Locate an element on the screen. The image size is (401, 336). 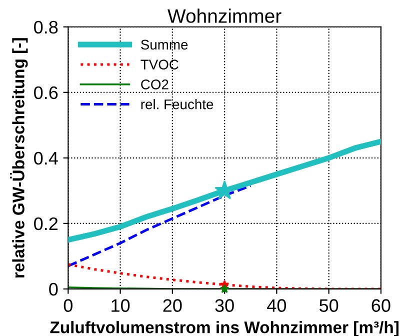
y-tick-label: 0 is located at coordinates (53, 289).